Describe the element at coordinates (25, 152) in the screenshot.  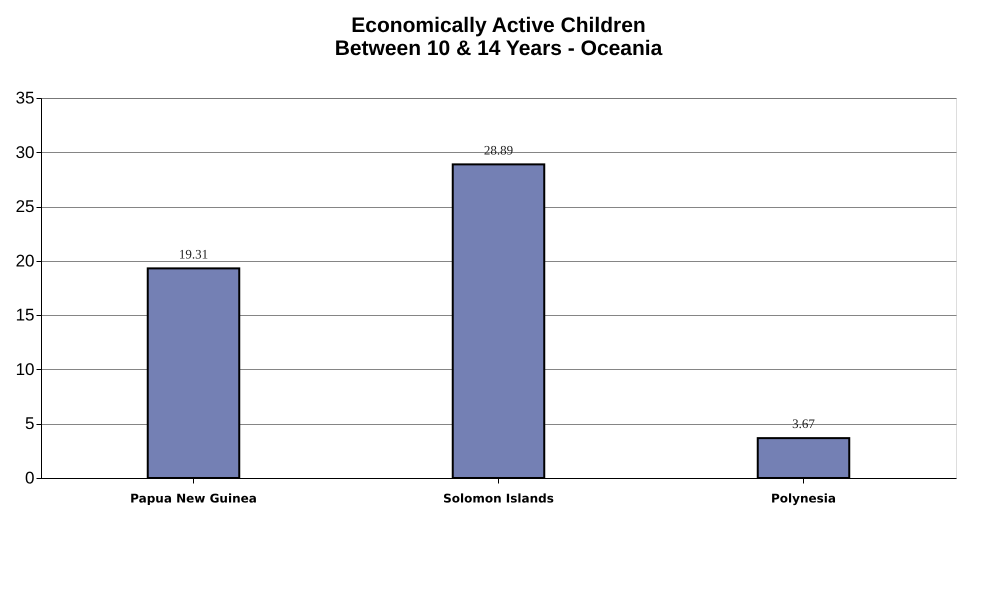
I see `y-tick-label: 30` at that location.